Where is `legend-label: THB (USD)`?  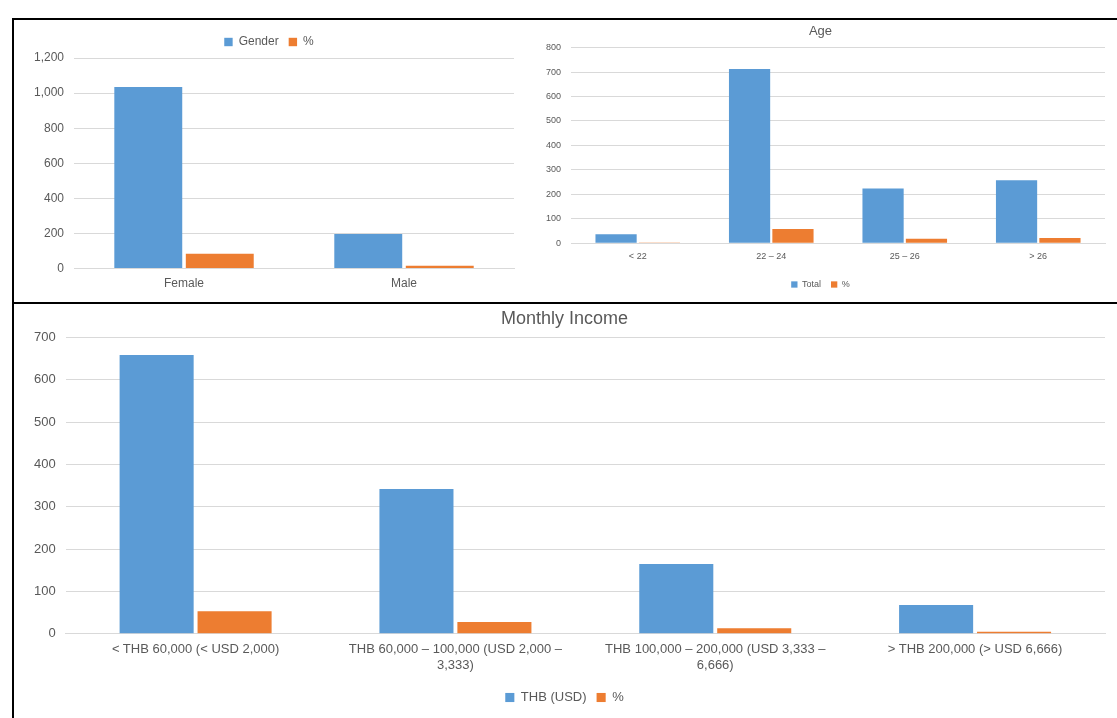 legend-label: THB (USD) is located at coordinates (553, 697).